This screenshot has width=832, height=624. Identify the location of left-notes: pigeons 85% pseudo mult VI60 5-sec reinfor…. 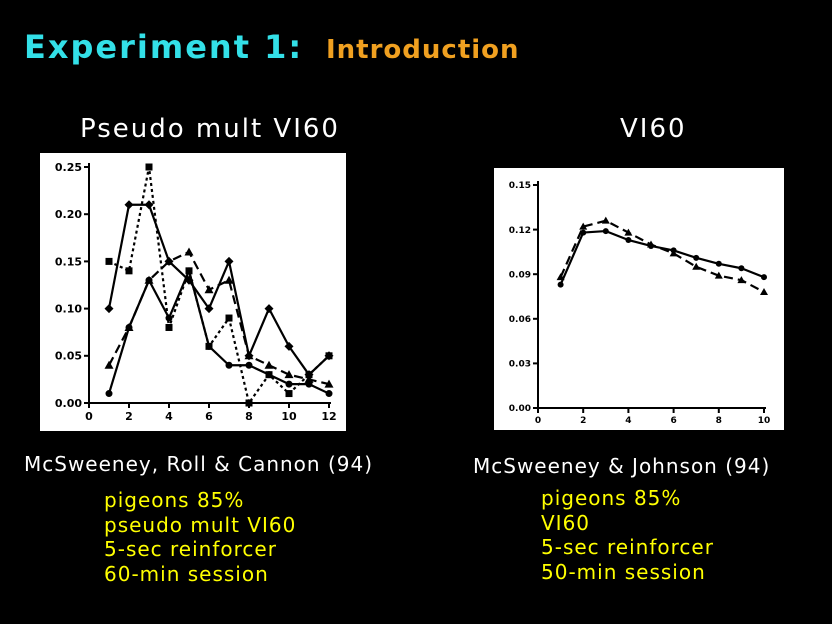
(200, 537).